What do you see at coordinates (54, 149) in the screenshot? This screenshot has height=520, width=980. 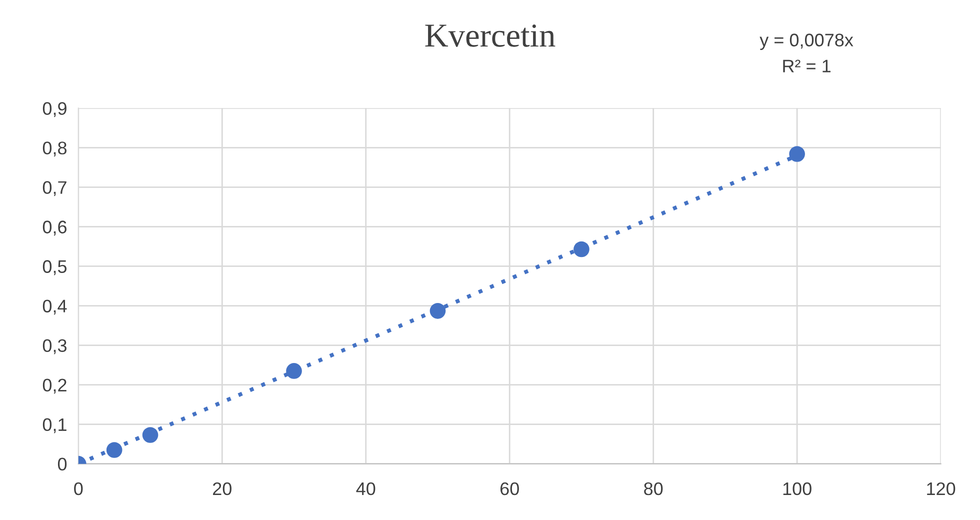 I see `y-tick-label: 0,8` at bounding box center [54, 149].